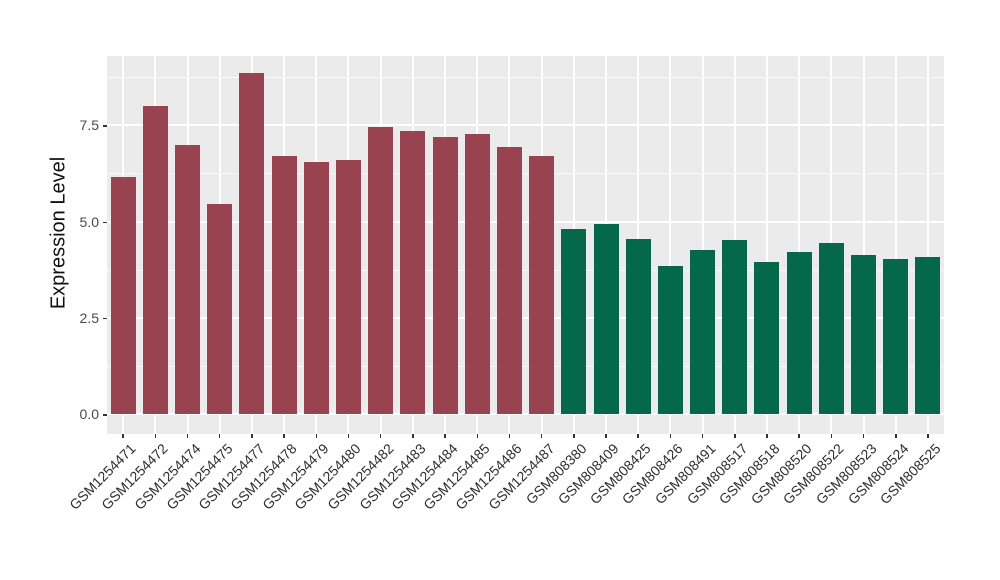  Describe the element at coordinates (509, 280) in the screenshot. I see `bar-GSM1254486` at that location.